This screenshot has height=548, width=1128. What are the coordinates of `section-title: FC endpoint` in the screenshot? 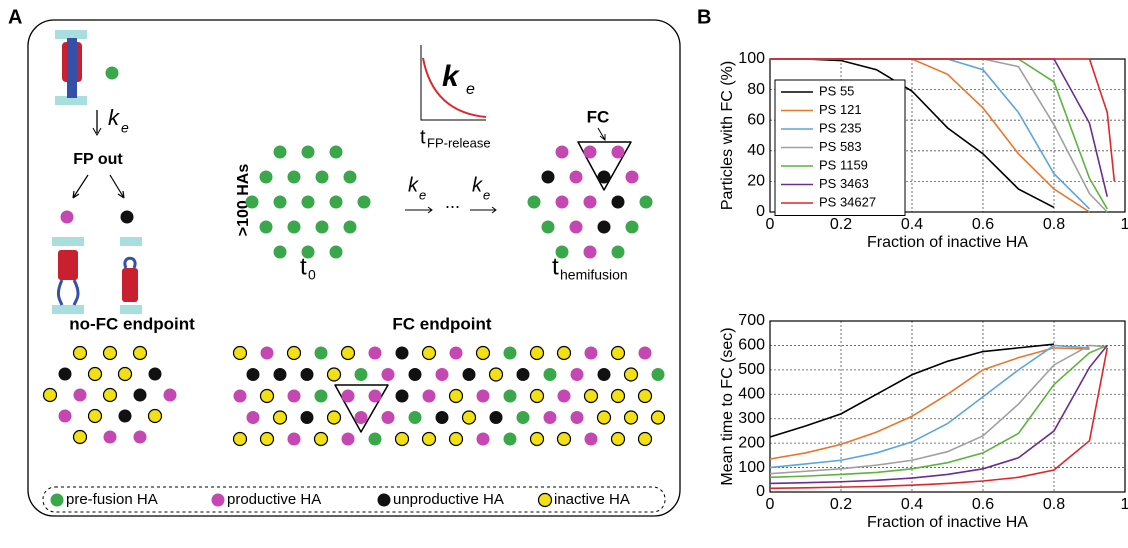 It's located at (441, 323).